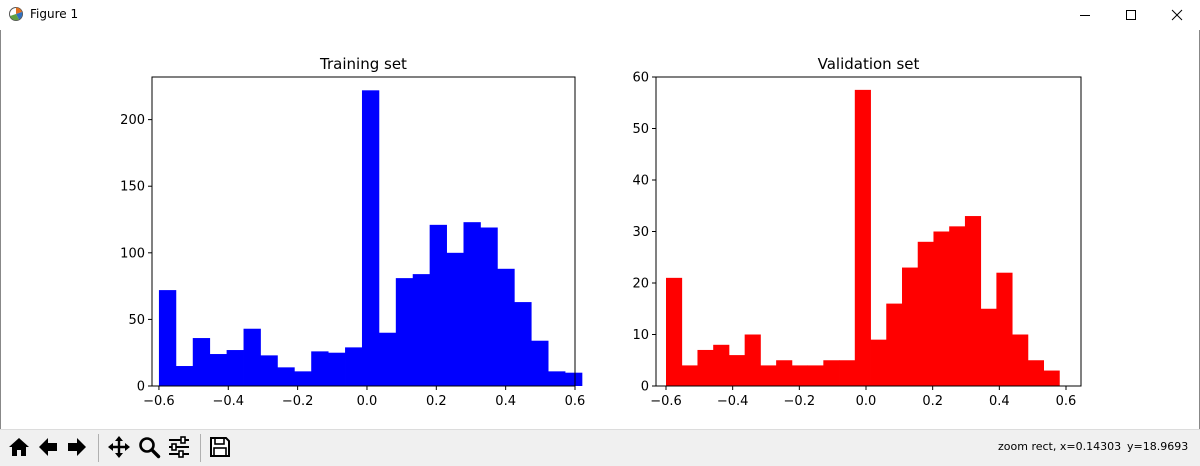 The image size is (1200, 466). Describe the element at coordinates (220, 447) in the screenshot. I see `save-icon` at that location.